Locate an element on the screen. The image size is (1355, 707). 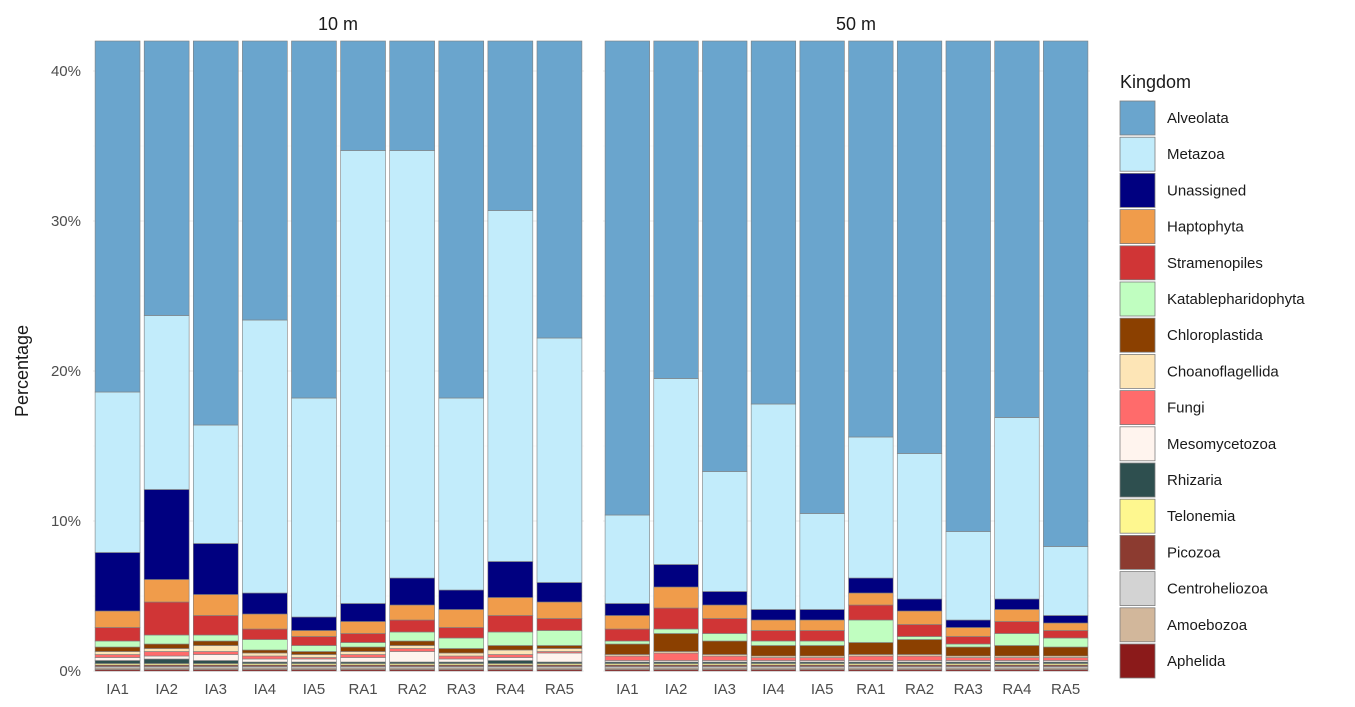
legend-label-stramenopiles: Stramenopiles is located at coordinates (1215, 263).